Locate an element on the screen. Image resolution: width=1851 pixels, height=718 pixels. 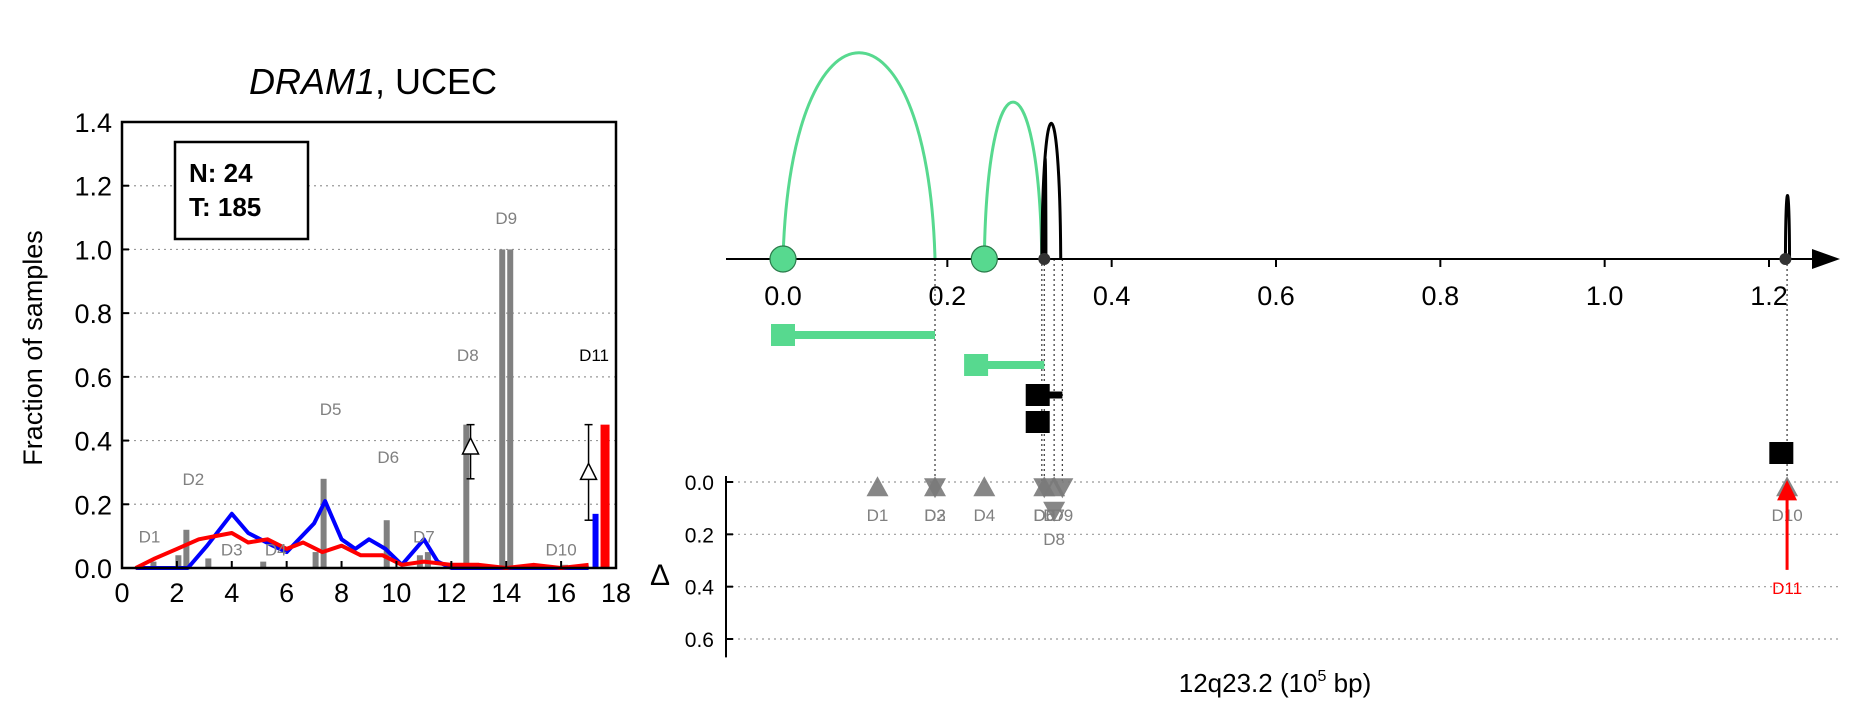
y-tick-label: 0.2 is located at coordinates (93, 505).